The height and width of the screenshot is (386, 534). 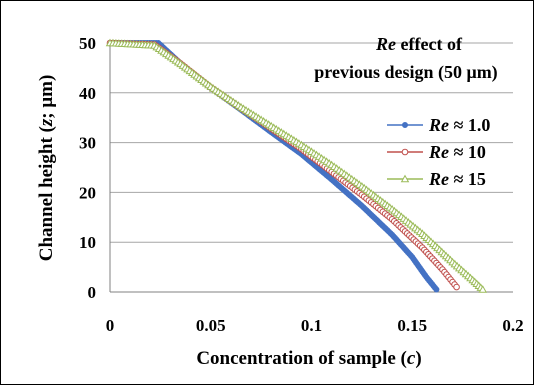 I want to click on legend-item-3: Re ≈ 15, so click(x=436, y=179).